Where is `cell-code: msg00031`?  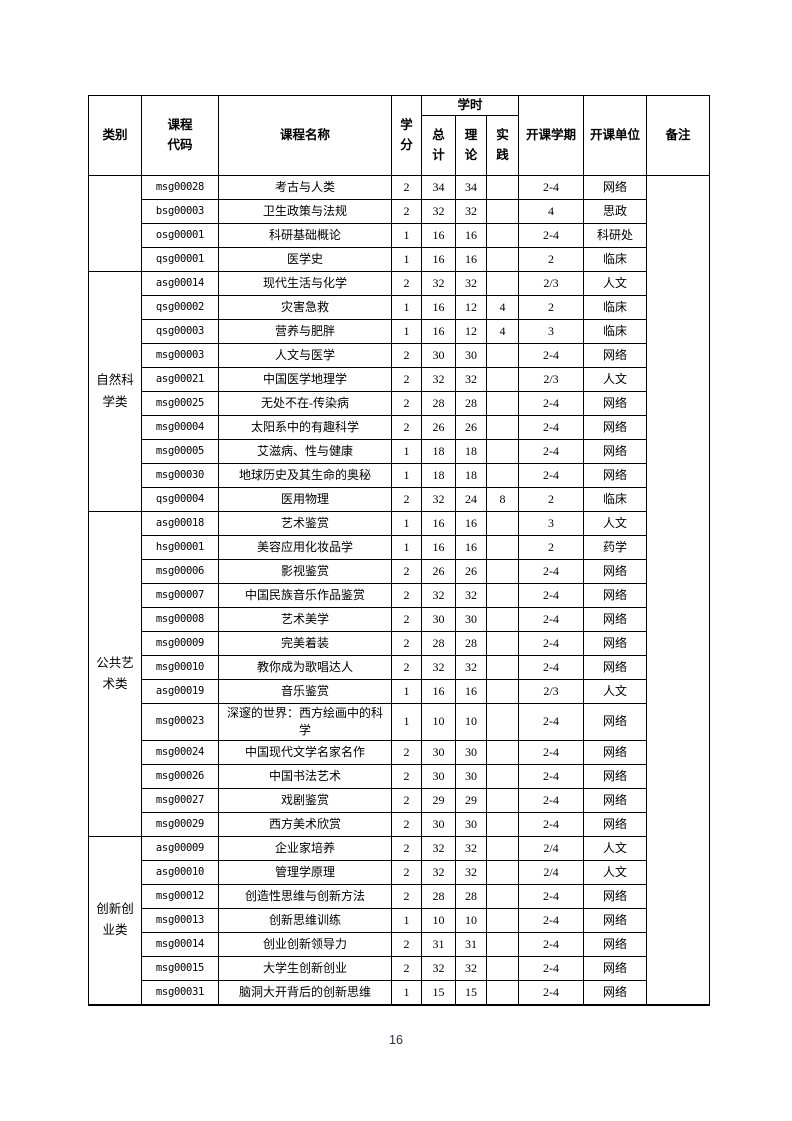
cell-code: msg00031 is located at coordinates (180, 992).